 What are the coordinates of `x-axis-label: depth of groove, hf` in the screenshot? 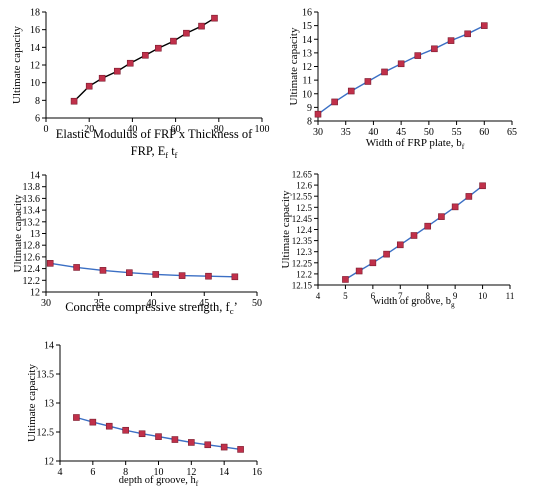 It's located at (159, 481).